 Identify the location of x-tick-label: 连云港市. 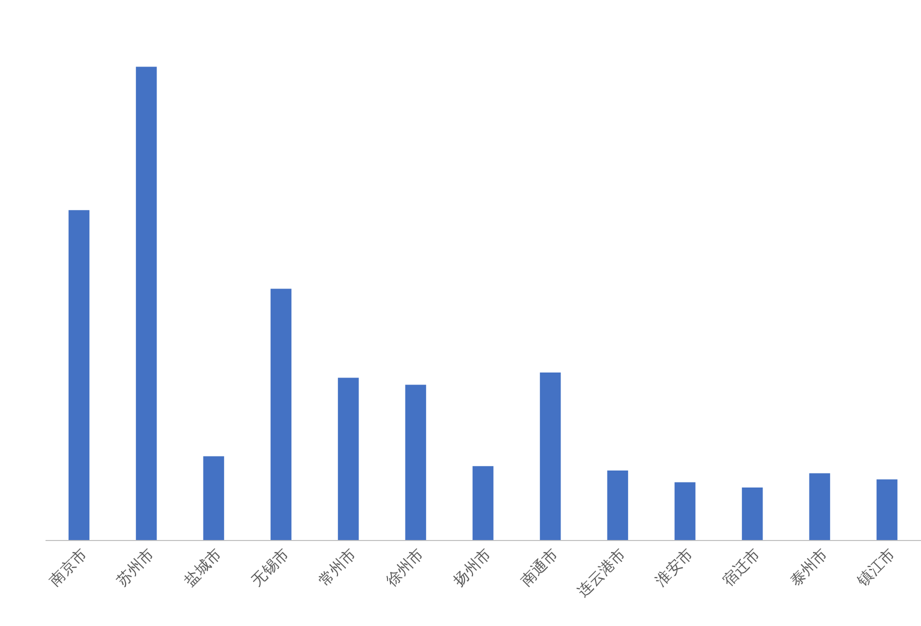
(601, 572).